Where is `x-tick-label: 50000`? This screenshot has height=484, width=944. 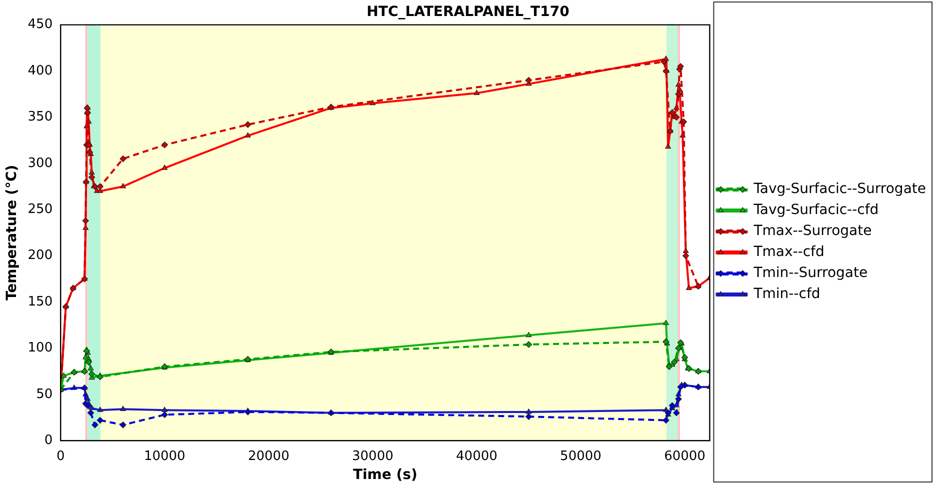 x-tick-label: 50000 is located at coordinates (581, 456).